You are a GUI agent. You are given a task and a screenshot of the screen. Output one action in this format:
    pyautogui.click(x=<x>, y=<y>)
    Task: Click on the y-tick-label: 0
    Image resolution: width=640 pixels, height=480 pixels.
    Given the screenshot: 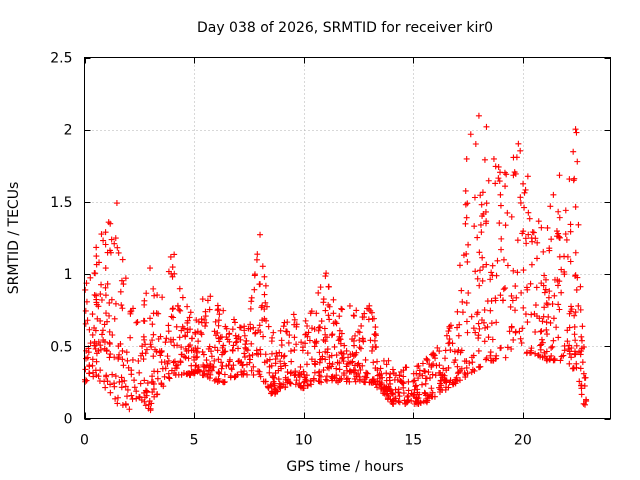 What is the action you would take?
    pyautogui.click(x=68, y=420)
    